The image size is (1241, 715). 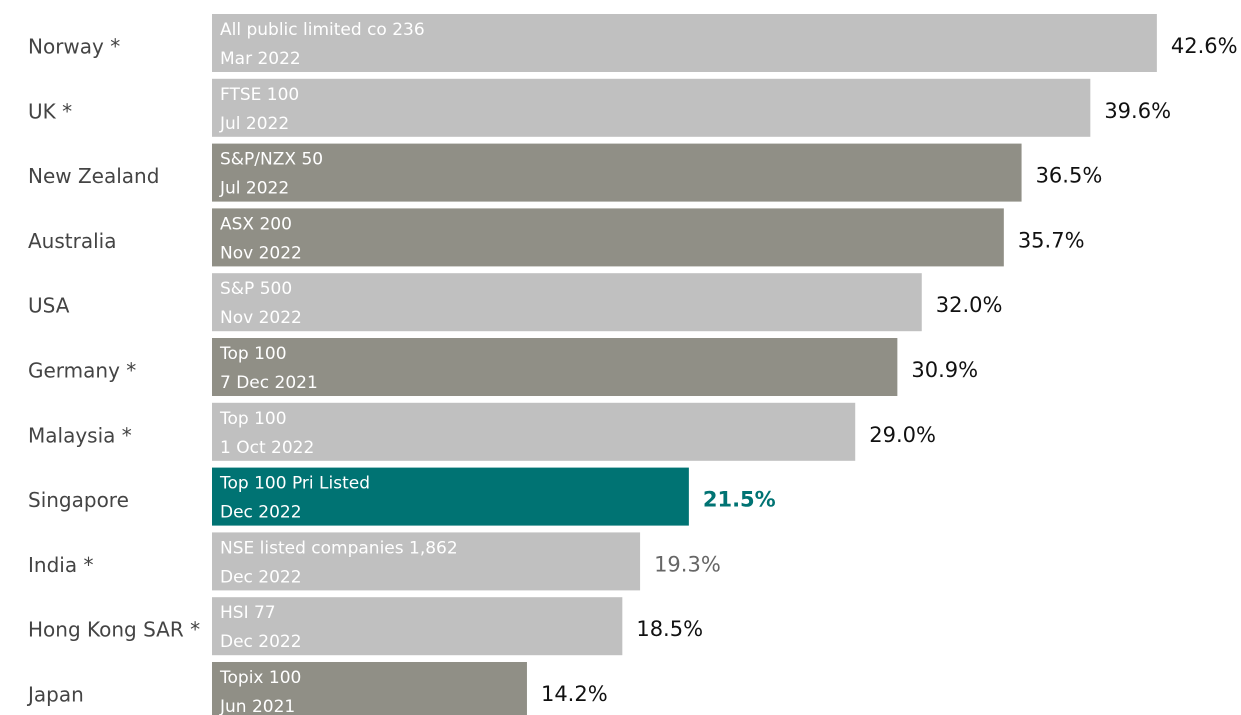 What do you see at coordinates (74, 47) in the screenshot?
I see `category-label: Norway *` at bounding box center [74, 47].